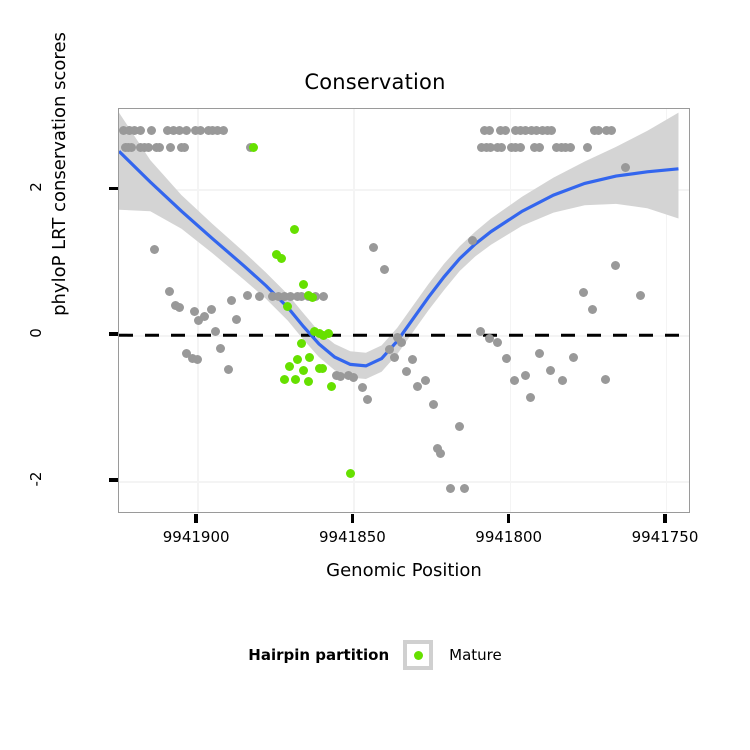  I want to click on y-tick-label: 2, so click(36, 187).